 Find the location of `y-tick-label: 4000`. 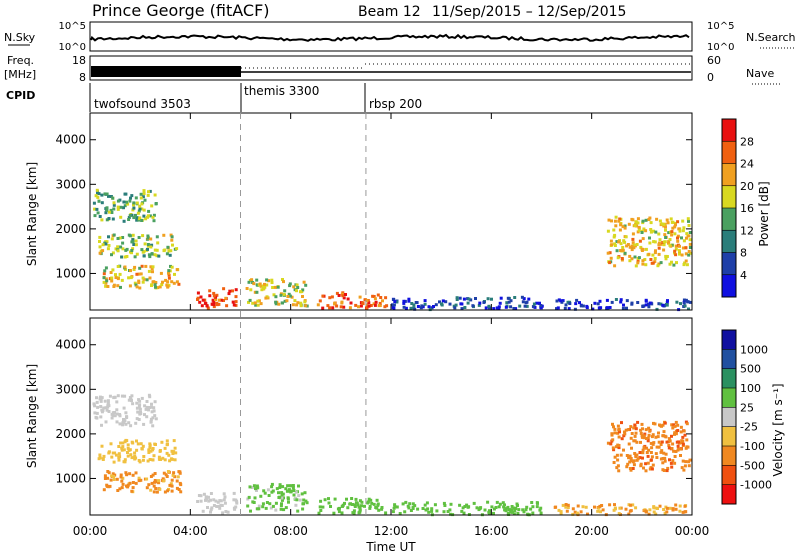

y-tick-label: 4000 is located at coordinates (70, 140).